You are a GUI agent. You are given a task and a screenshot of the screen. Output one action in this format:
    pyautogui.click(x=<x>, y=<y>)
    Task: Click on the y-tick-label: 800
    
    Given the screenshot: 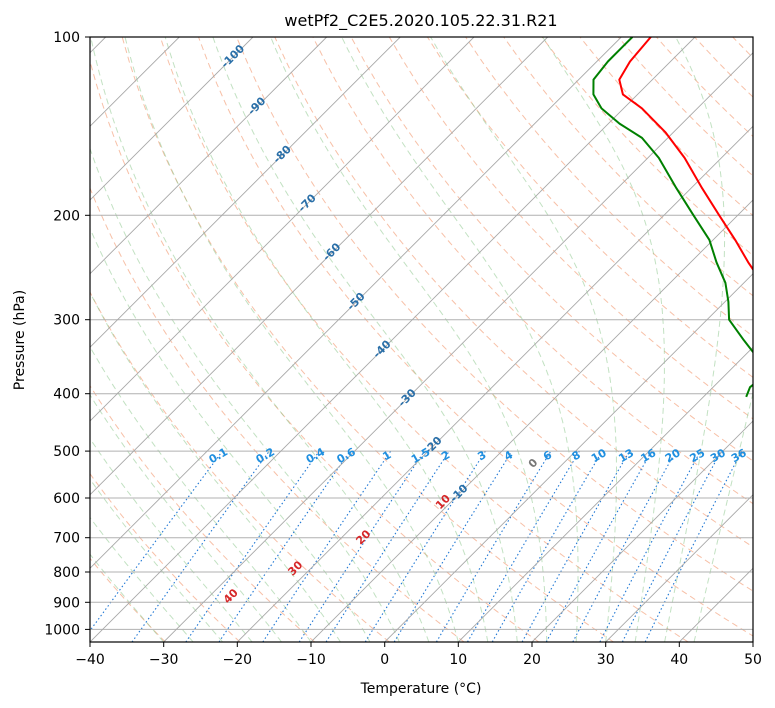 What is the action you would take?
    pyautogui.click(x=66, y=573)
    